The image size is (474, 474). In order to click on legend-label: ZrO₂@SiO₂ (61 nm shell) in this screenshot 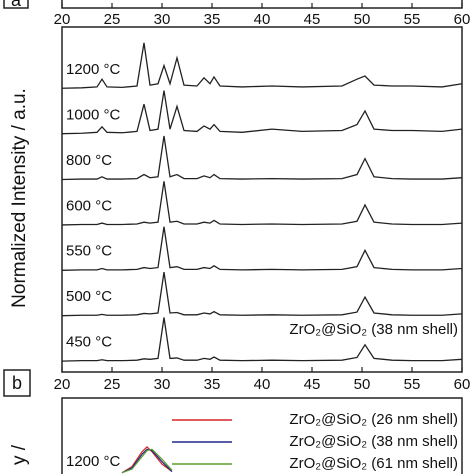, I will do `click(373, 463)`.